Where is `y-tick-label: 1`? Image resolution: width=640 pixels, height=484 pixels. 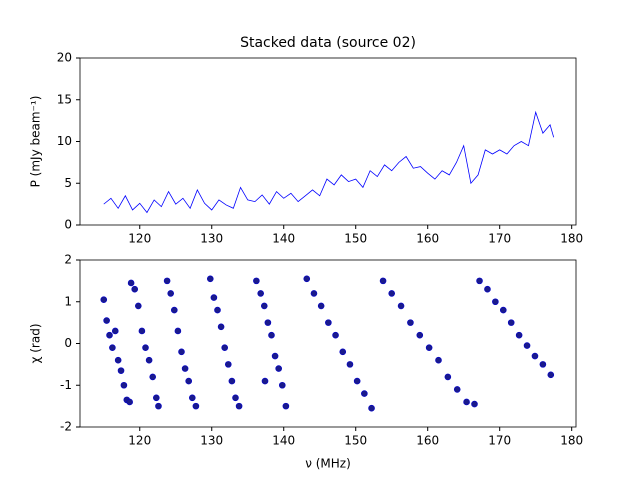 y-tick-label: 1 is located at coordinates (68, 301).